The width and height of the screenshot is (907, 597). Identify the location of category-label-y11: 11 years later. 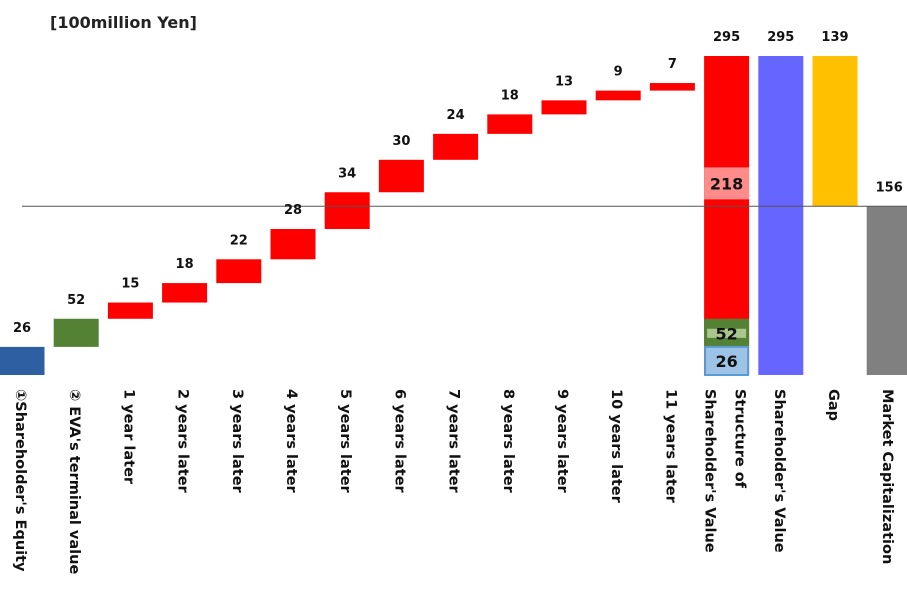
(670, 446).